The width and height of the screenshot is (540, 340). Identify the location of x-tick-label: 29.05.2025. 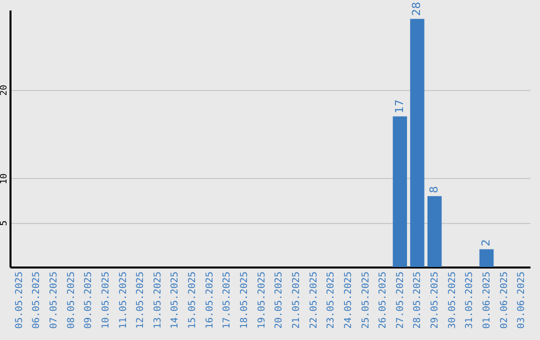
(435, 300).